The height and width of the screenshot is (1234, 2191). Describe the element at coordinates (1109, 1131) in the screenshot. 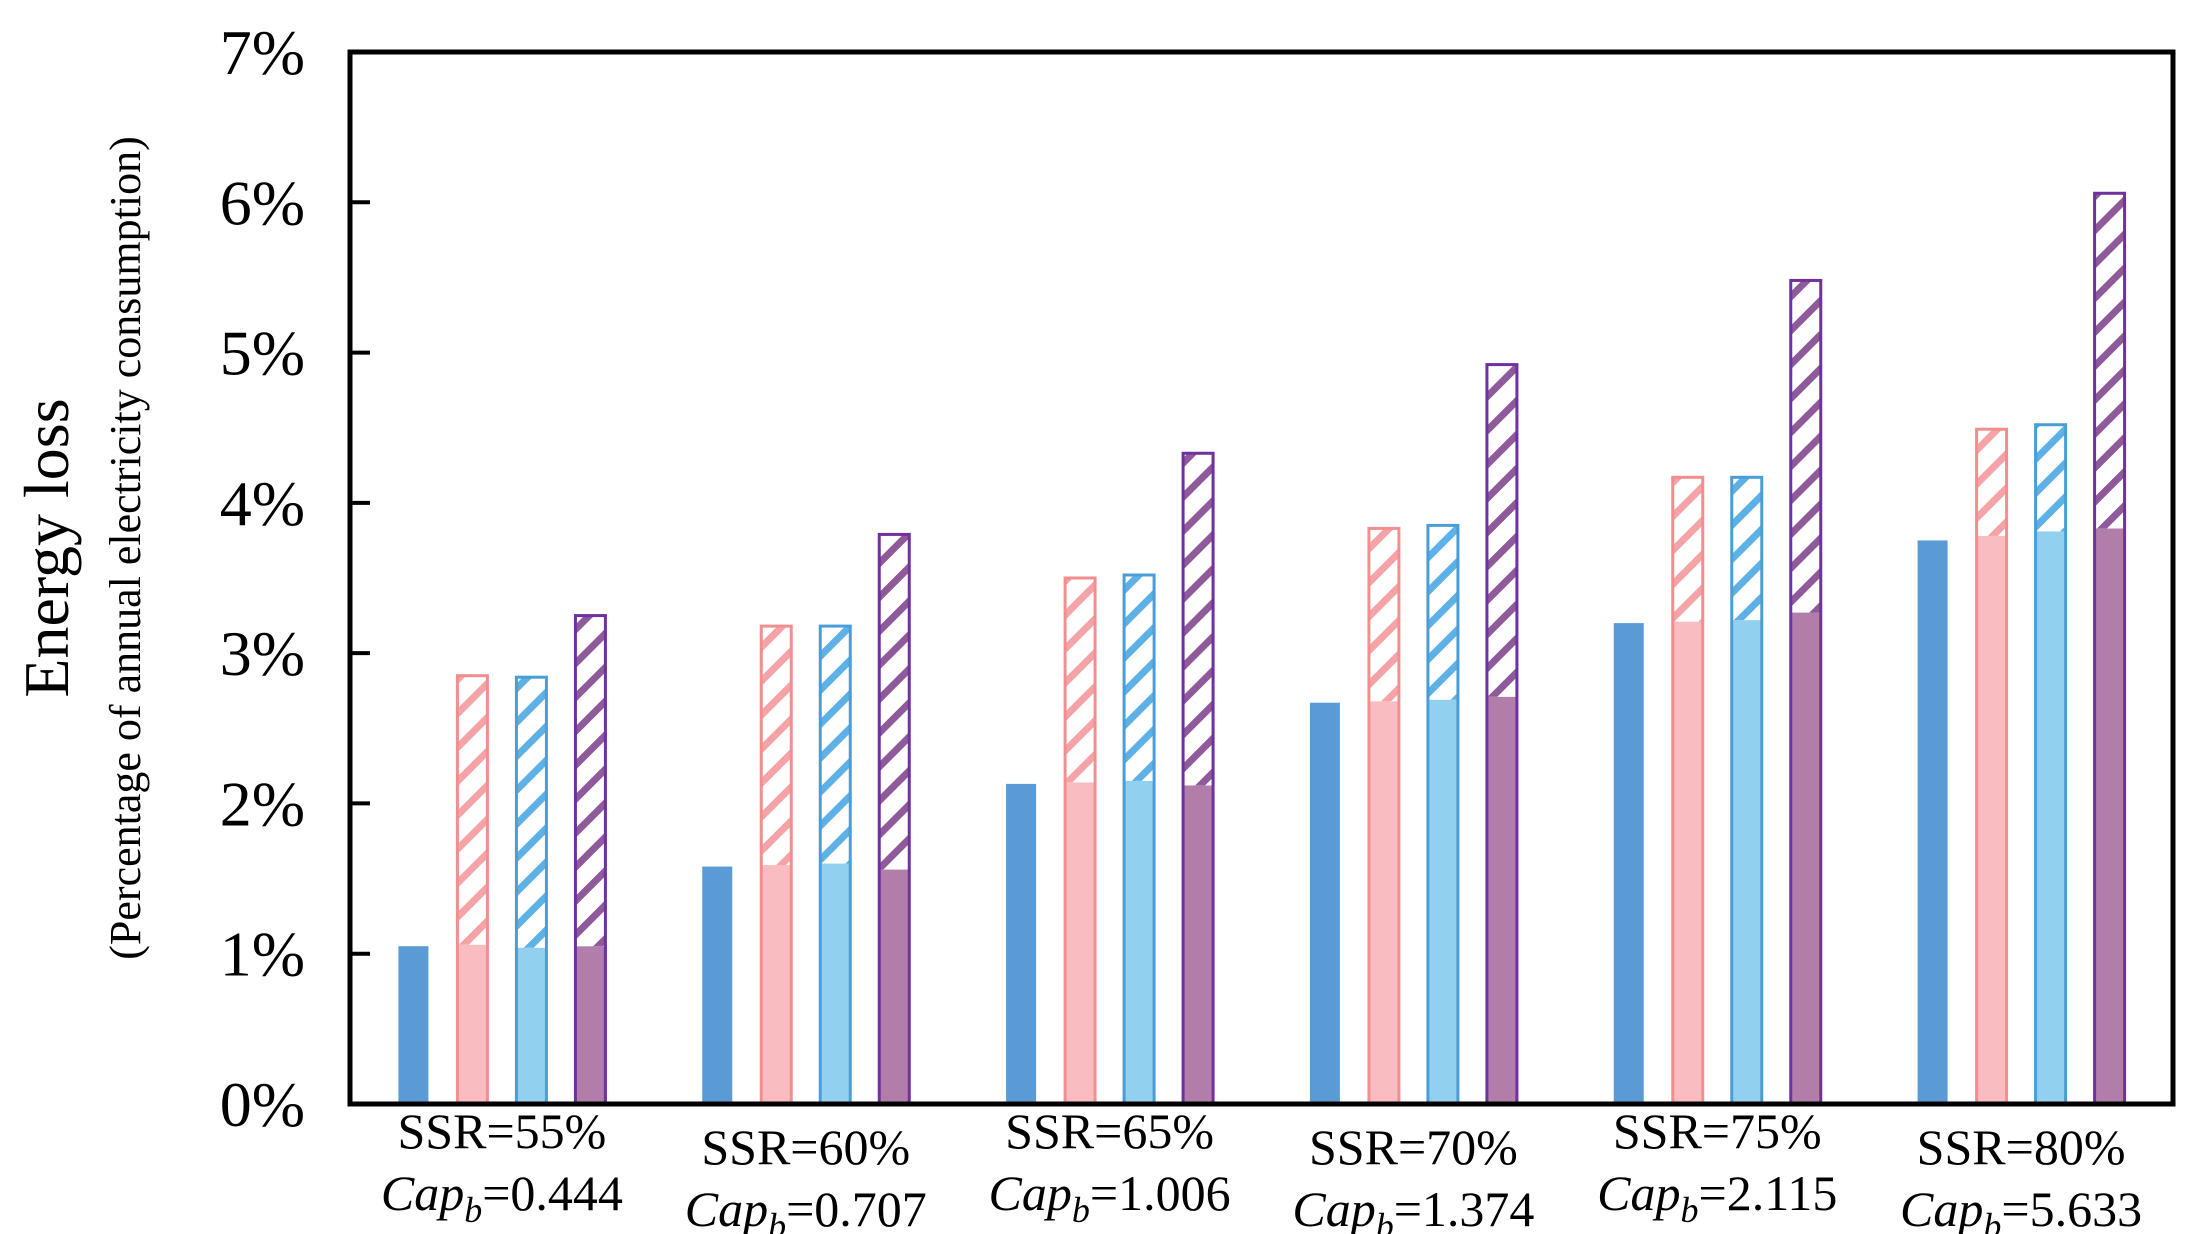

I see `category-label-ssr: SSR=65%` at that location.